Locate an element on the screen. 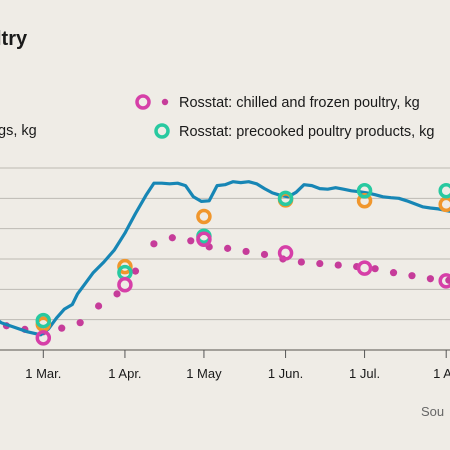  x-tick-label-5: 1 Au is located at coordinates (441, 373).